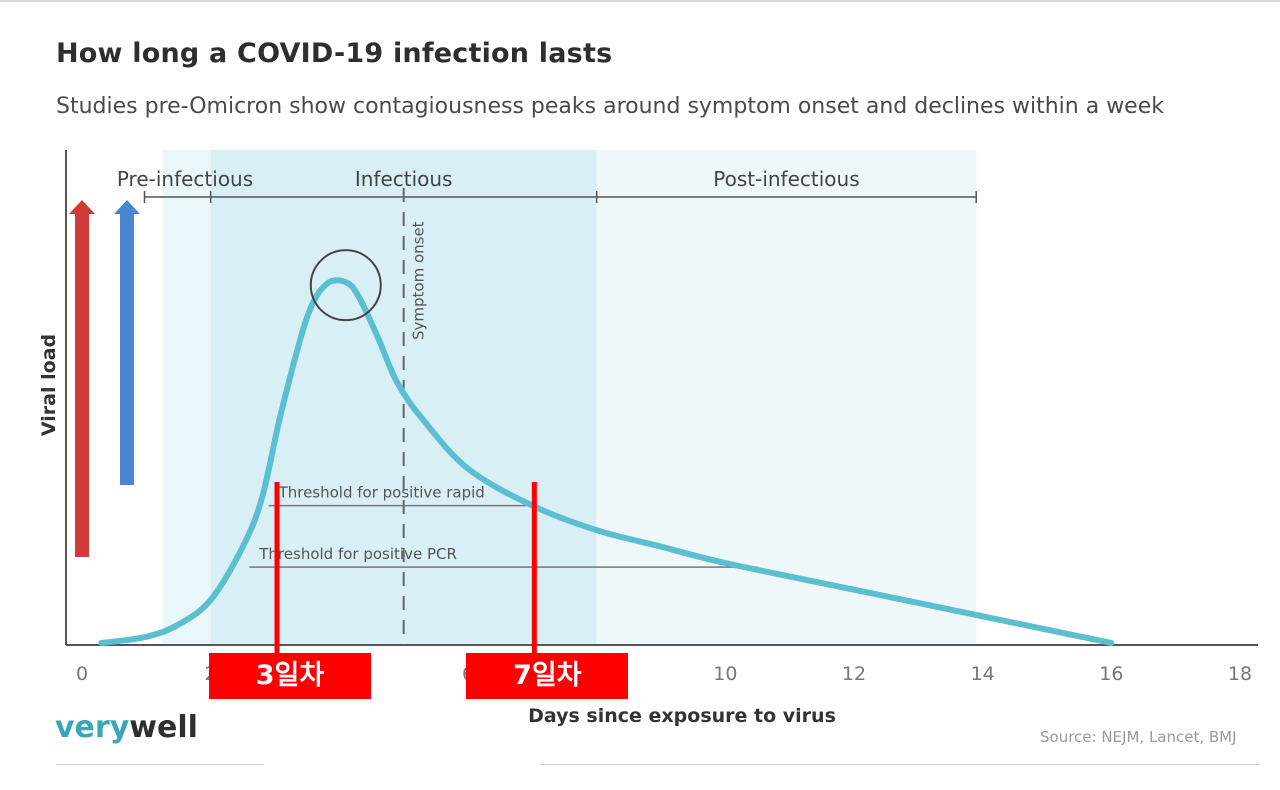 The image size is (1280, 790). I want to click on logo-very: very, so click(92, 727).